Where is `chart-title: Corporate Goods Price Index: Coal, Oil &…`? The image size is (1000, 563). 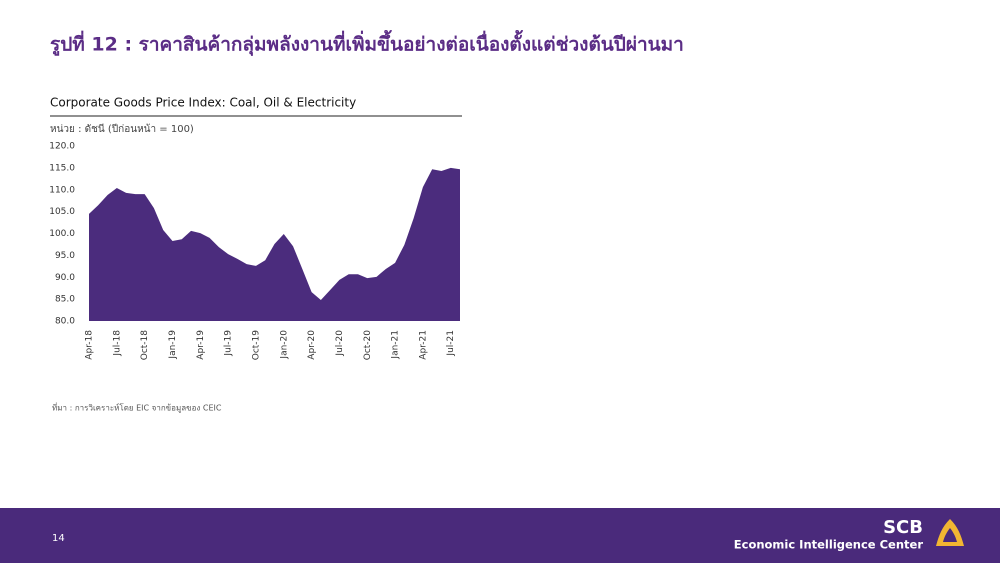 chart-title: Corporate Goods Price Index: Coal, Oil &… is located at coordinates (203, 103).